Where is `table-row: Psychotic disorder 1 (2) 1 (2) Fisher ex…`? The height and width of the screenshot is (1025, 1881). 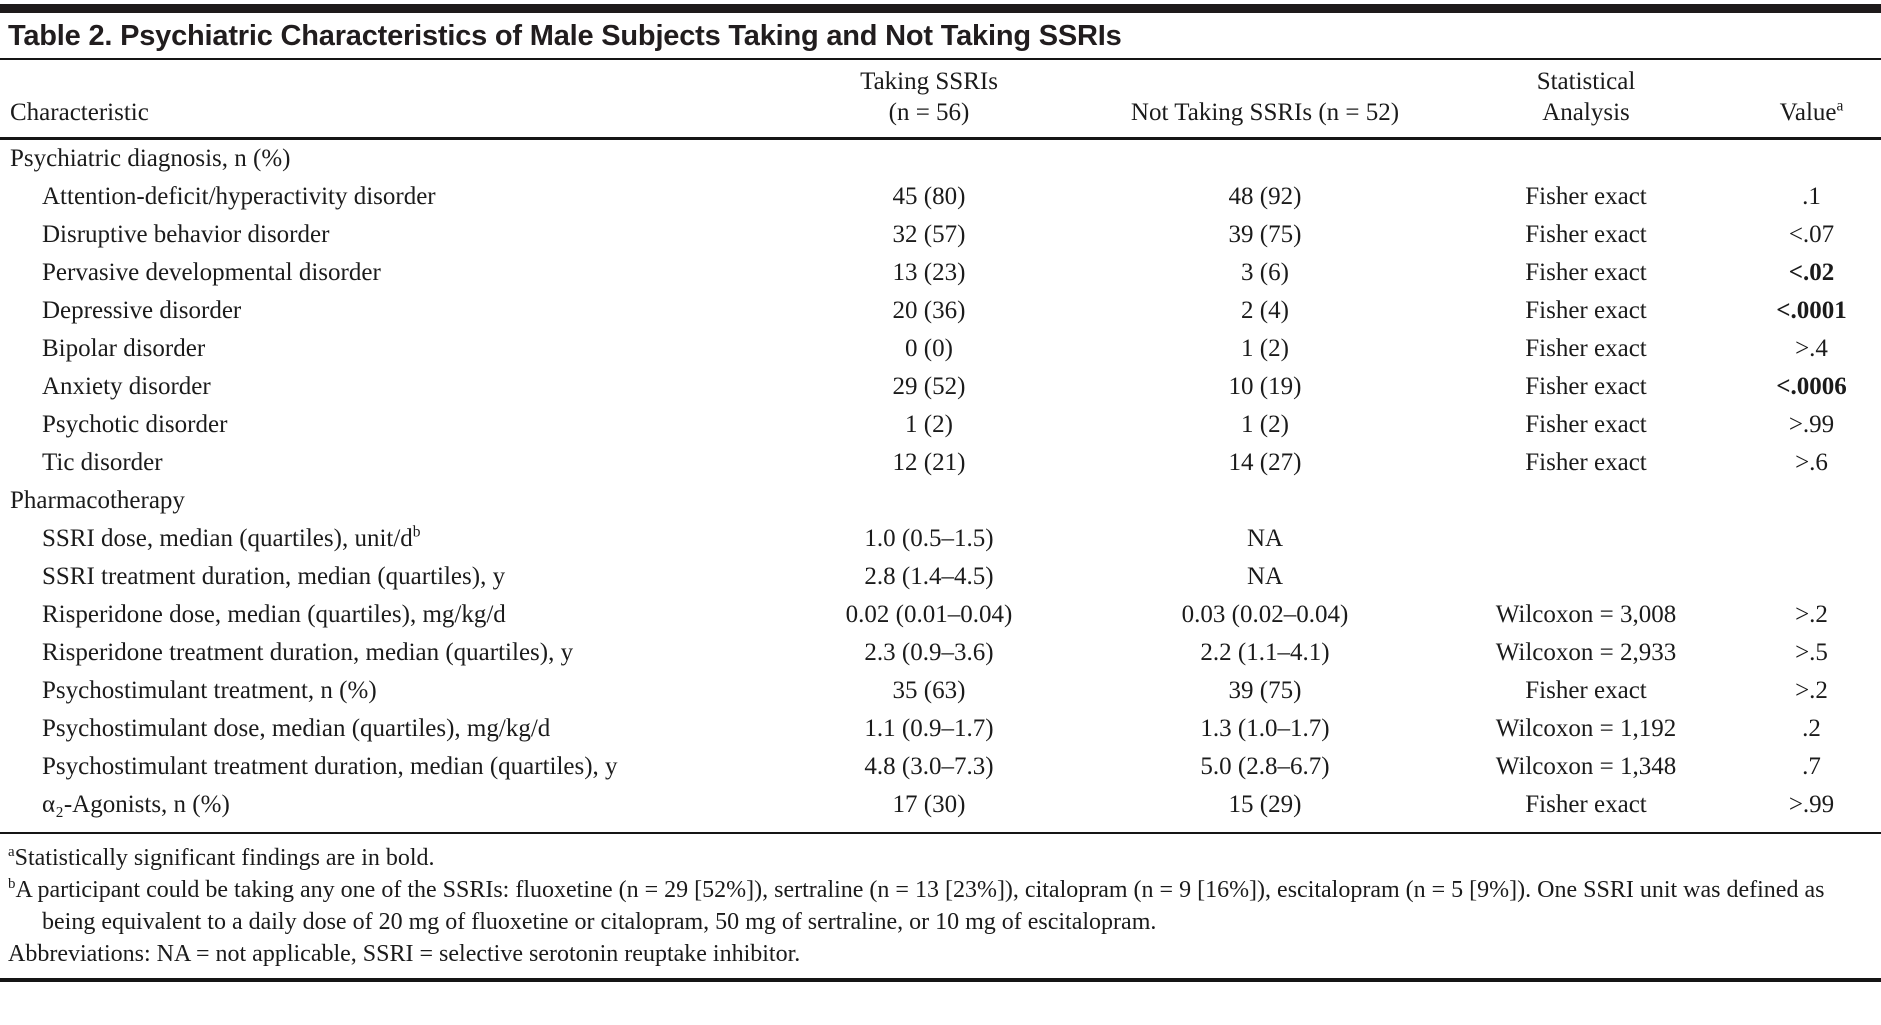
table-row: Psychotic disorder 1 (2) 1 (2) Fisher ex… is located at coordinates (940, 425).